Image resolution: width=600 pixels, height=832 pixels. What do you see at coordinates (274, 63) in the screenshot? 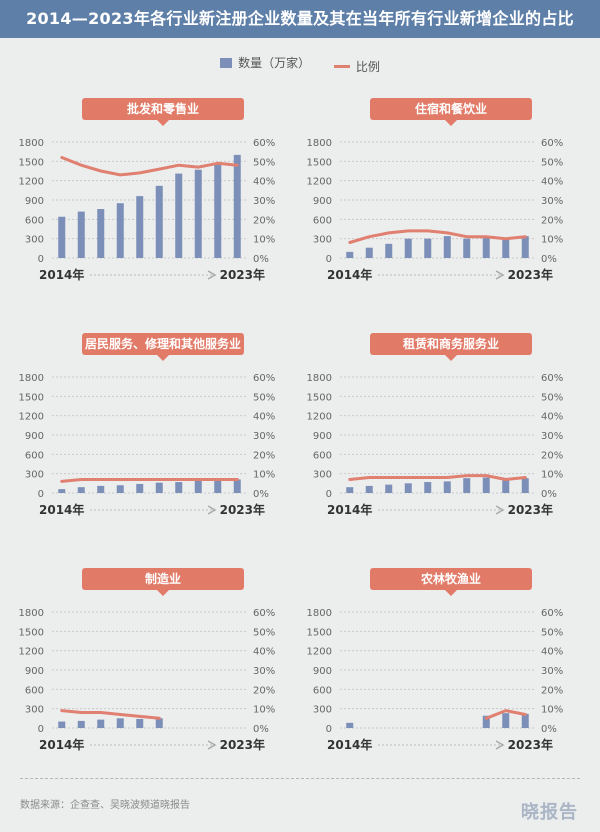
I see `legend-bar-label: 数量（万家）` at bounding box center [274, 63].